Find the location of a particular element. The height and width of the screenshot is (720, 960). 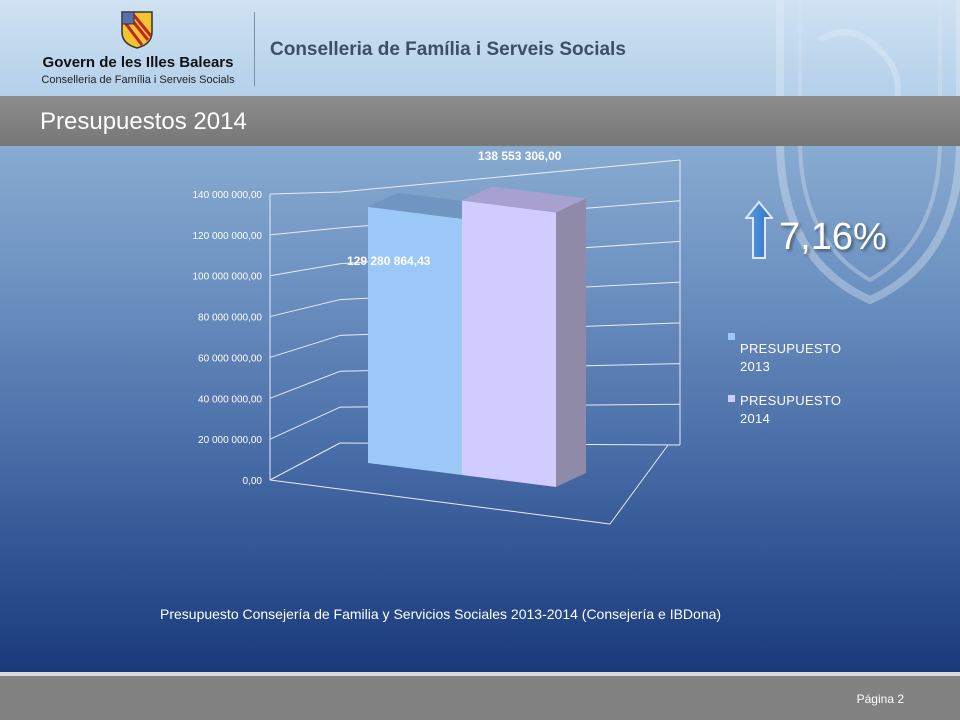

increase-percent: 7,16% is located at coordinates (833, 237).